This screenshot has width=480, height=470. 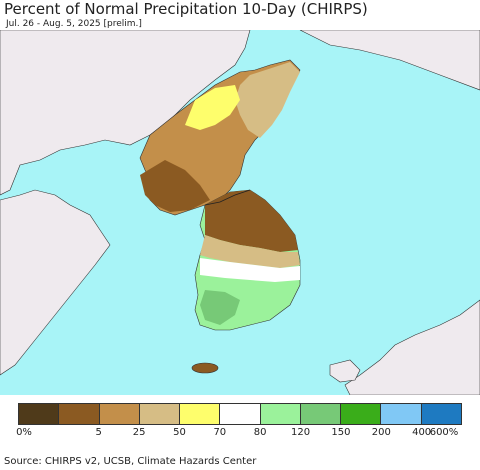 What do you see at coordinates (98, 432) in the screenshot?
I see `legend-tick-label: 5` at bounding box center [98, 432].